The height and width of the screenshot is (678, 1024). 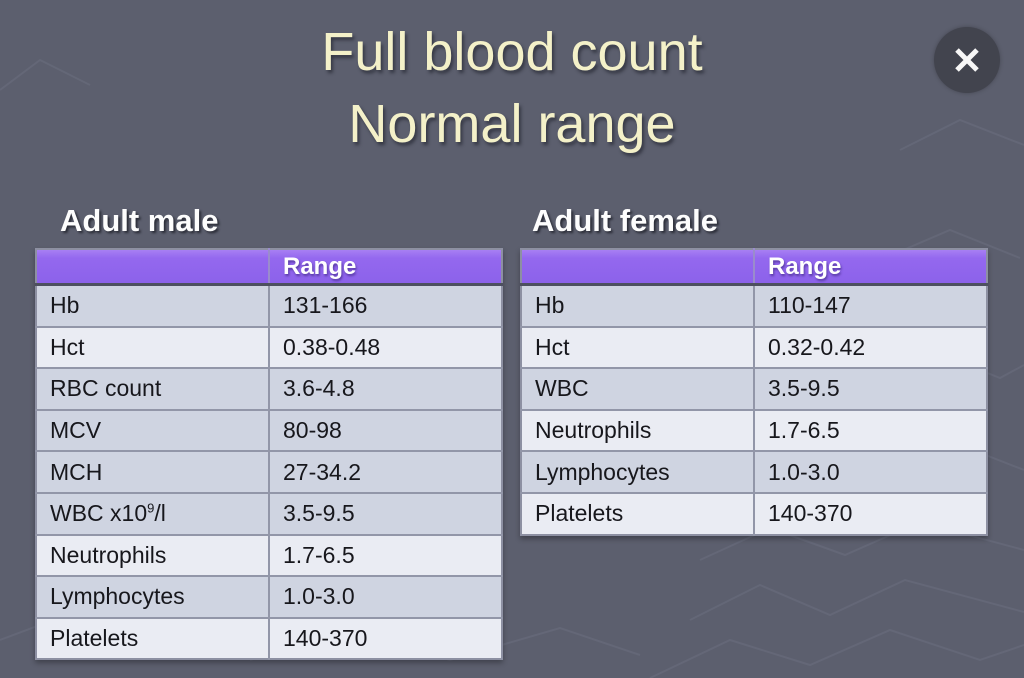 What do you see at coordinates (870, 347) in the screenshot?
I see `range-cell: 0.32-0.42` at bounding box center [870, 347].